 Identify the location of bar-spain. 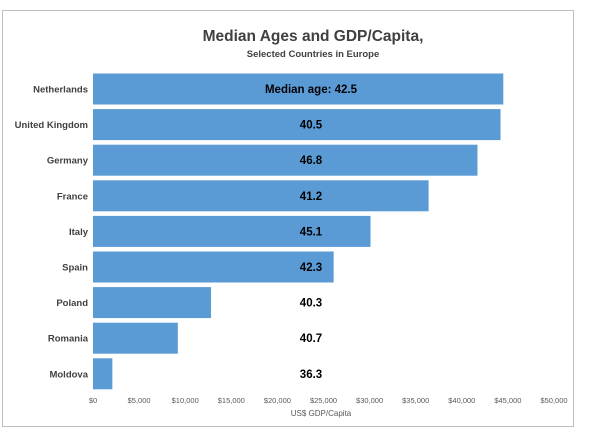
(213, 267).